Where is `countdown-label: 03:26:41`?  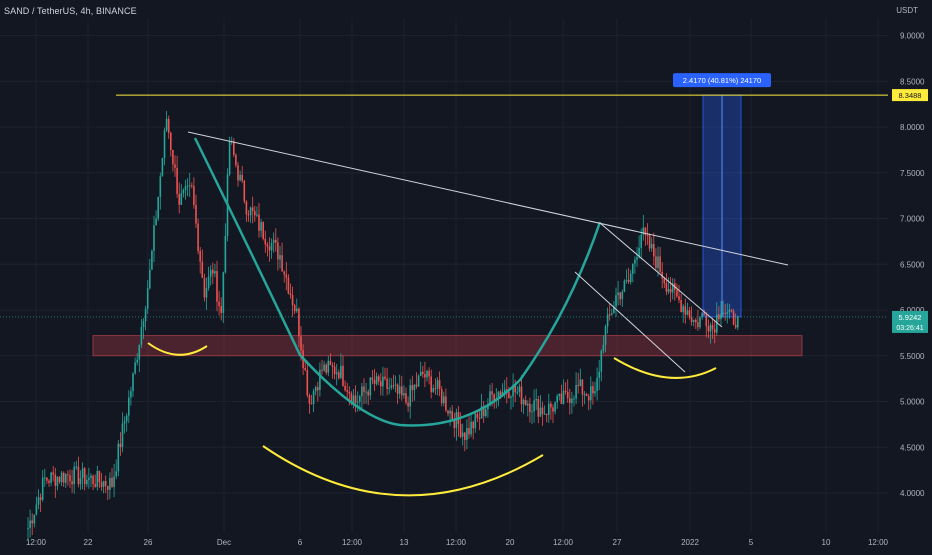 countdown-label: 03:26:41 is located at coordinates (909, 328).